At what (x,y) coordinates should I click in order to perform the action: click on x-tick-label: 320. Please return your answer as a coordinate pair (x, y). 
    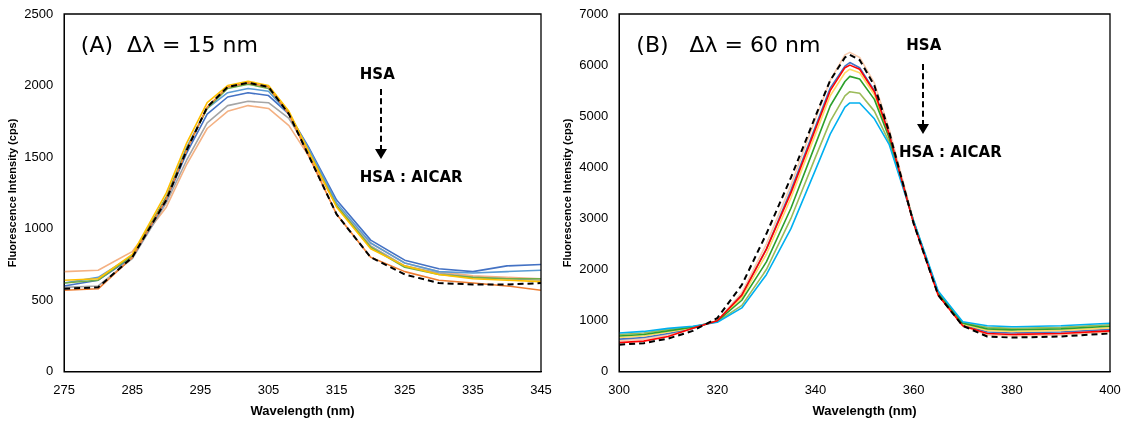
    Looking at the image, I should click on (717, 390).